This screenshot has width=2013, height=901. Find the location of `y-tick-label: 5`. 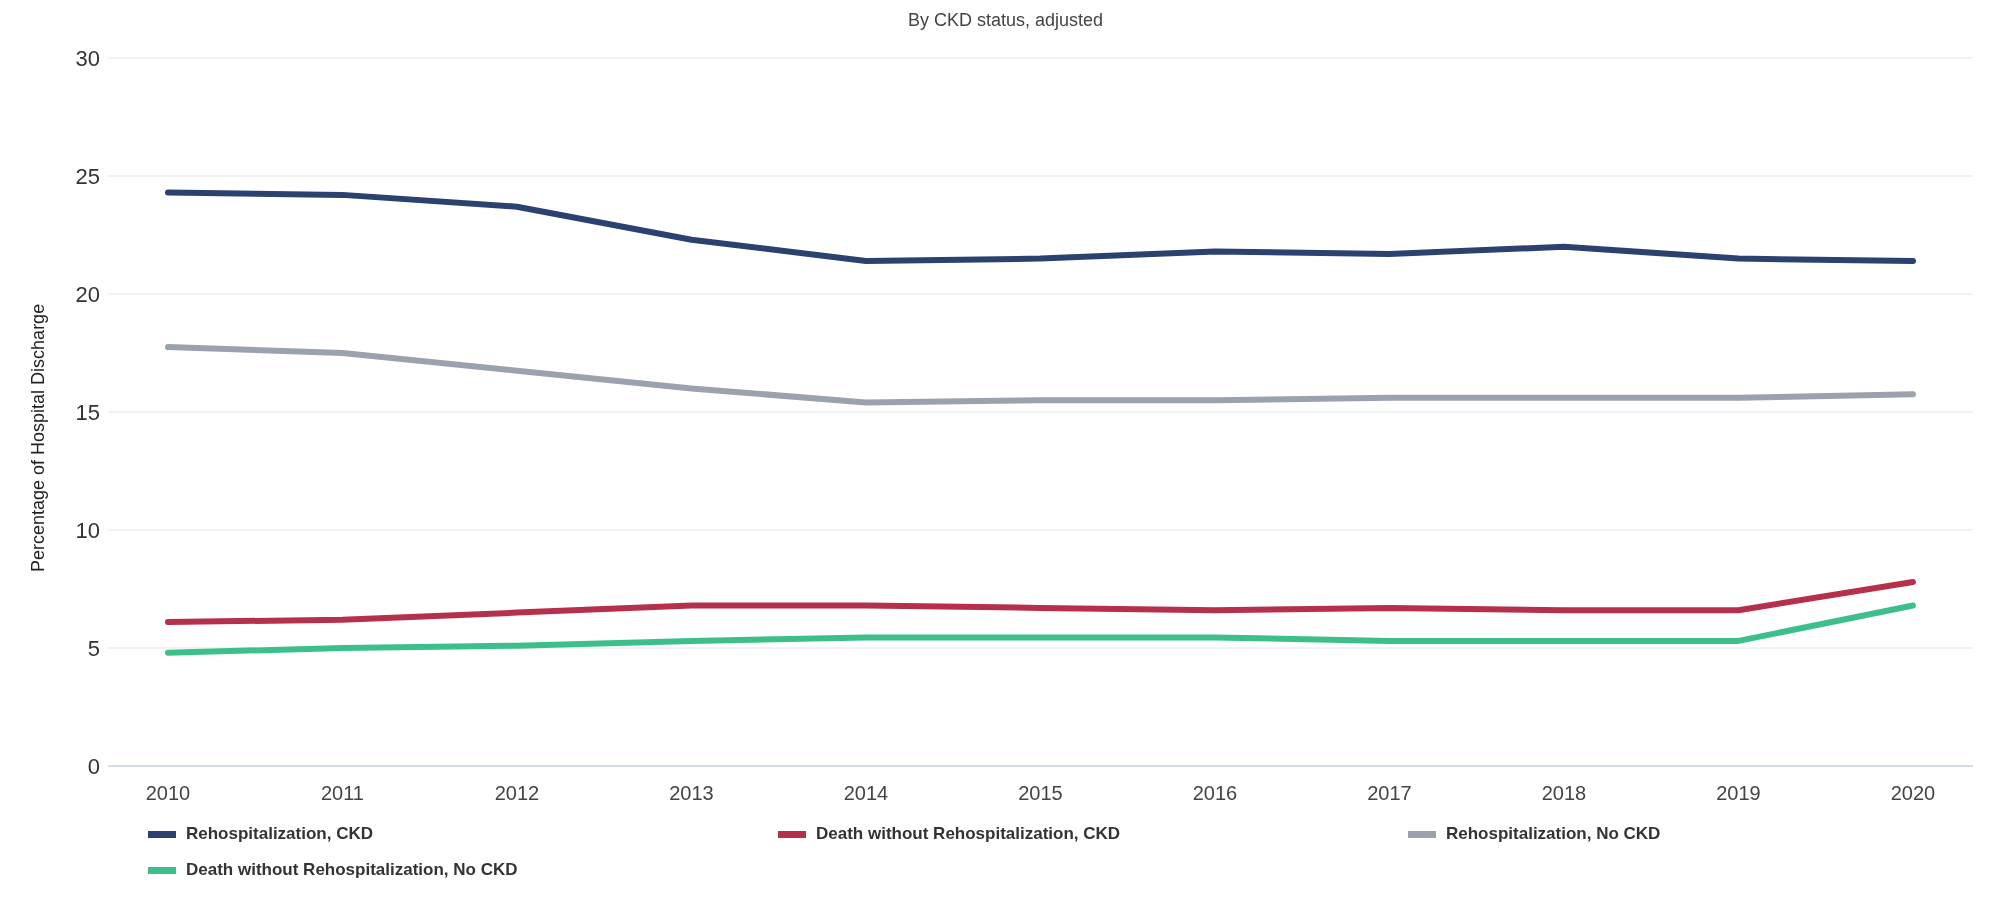

y-tick-label: 5 is located at coordinates (93, 648).